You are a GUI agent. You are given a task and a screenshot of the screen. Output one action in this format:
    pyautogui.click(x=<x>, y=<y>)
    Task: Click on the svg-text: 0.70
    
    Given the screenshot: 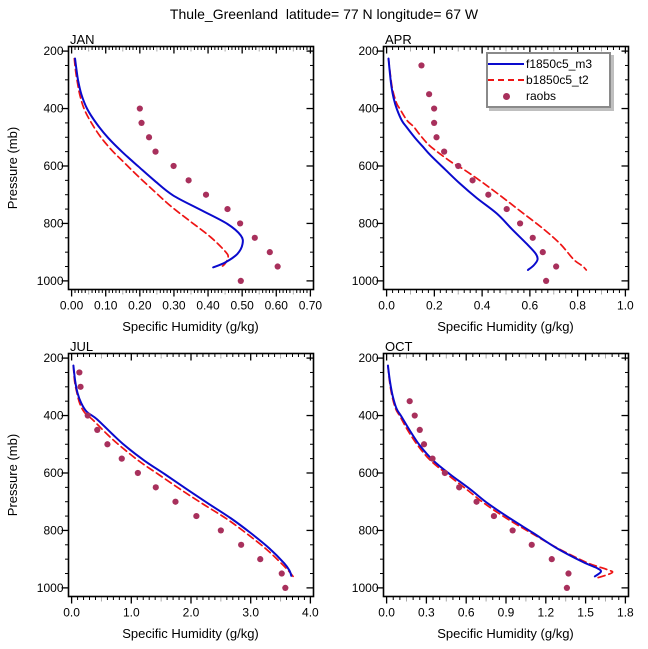 What is the action you would take?
    pyautogui.click(x=311, y=306)
    